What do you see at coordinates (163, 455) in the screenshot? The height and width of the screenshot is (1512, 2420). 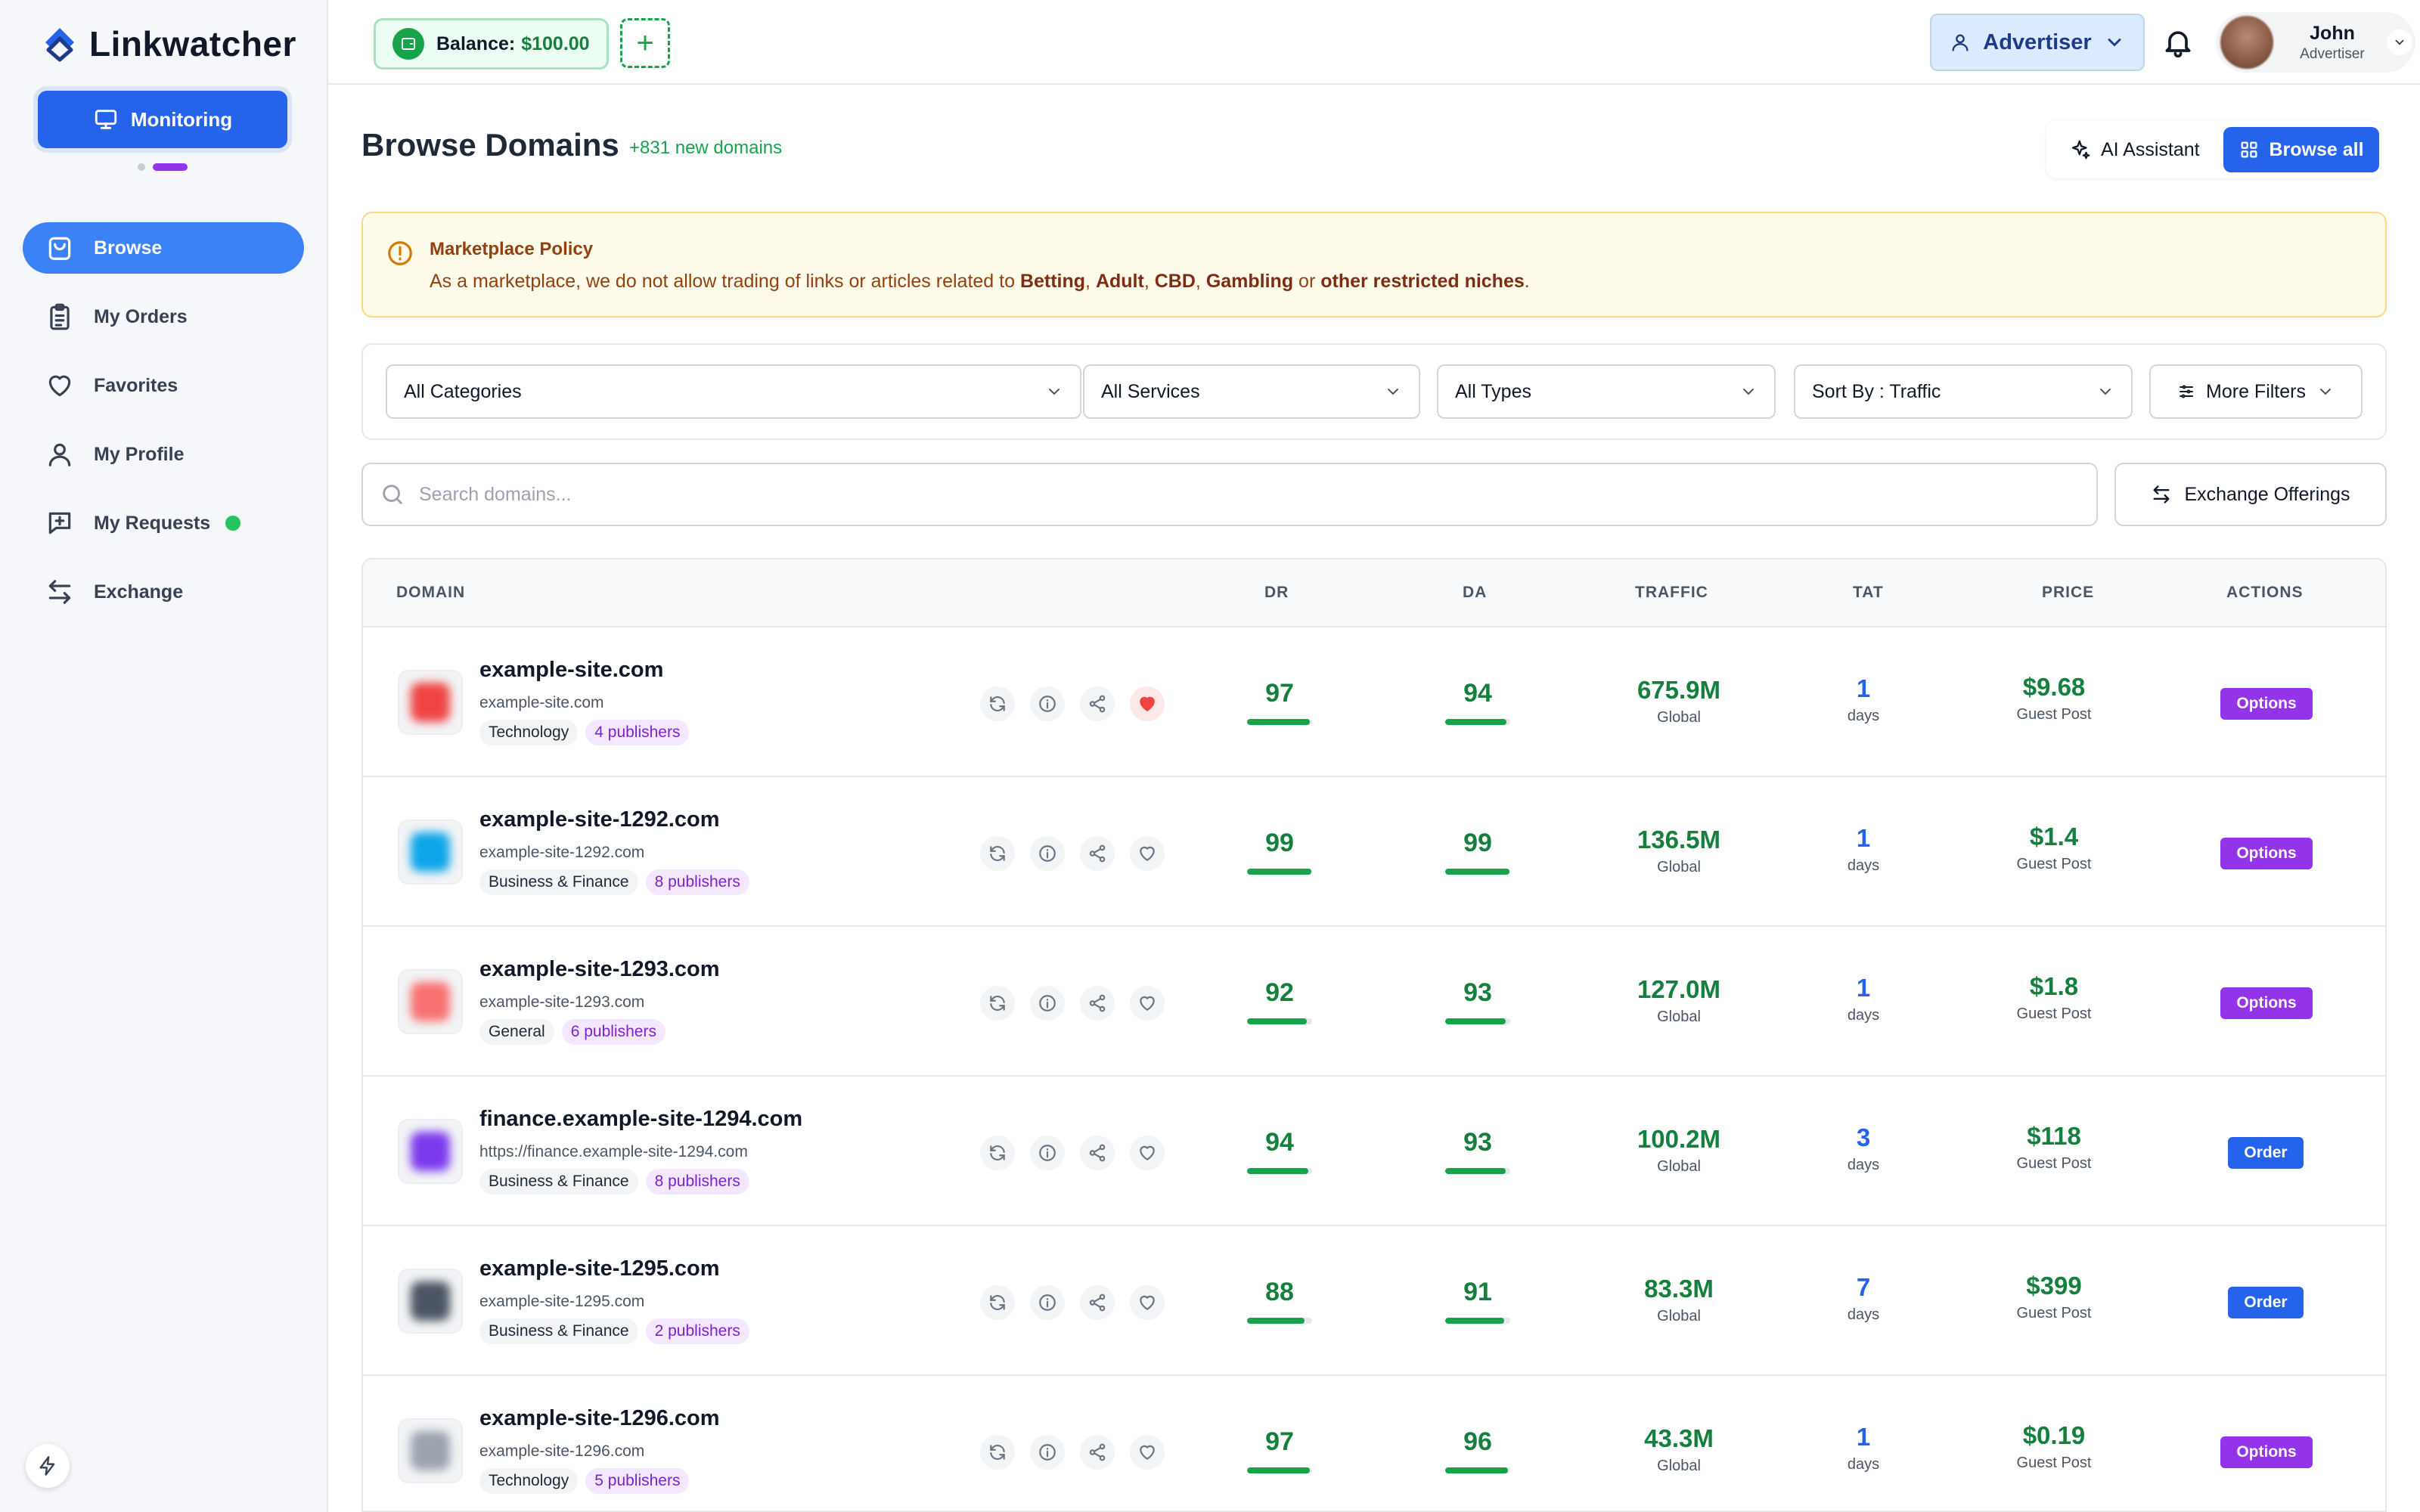 I see `sidebar-item-my-profile: My Profile` at bounding box center [163, 455].